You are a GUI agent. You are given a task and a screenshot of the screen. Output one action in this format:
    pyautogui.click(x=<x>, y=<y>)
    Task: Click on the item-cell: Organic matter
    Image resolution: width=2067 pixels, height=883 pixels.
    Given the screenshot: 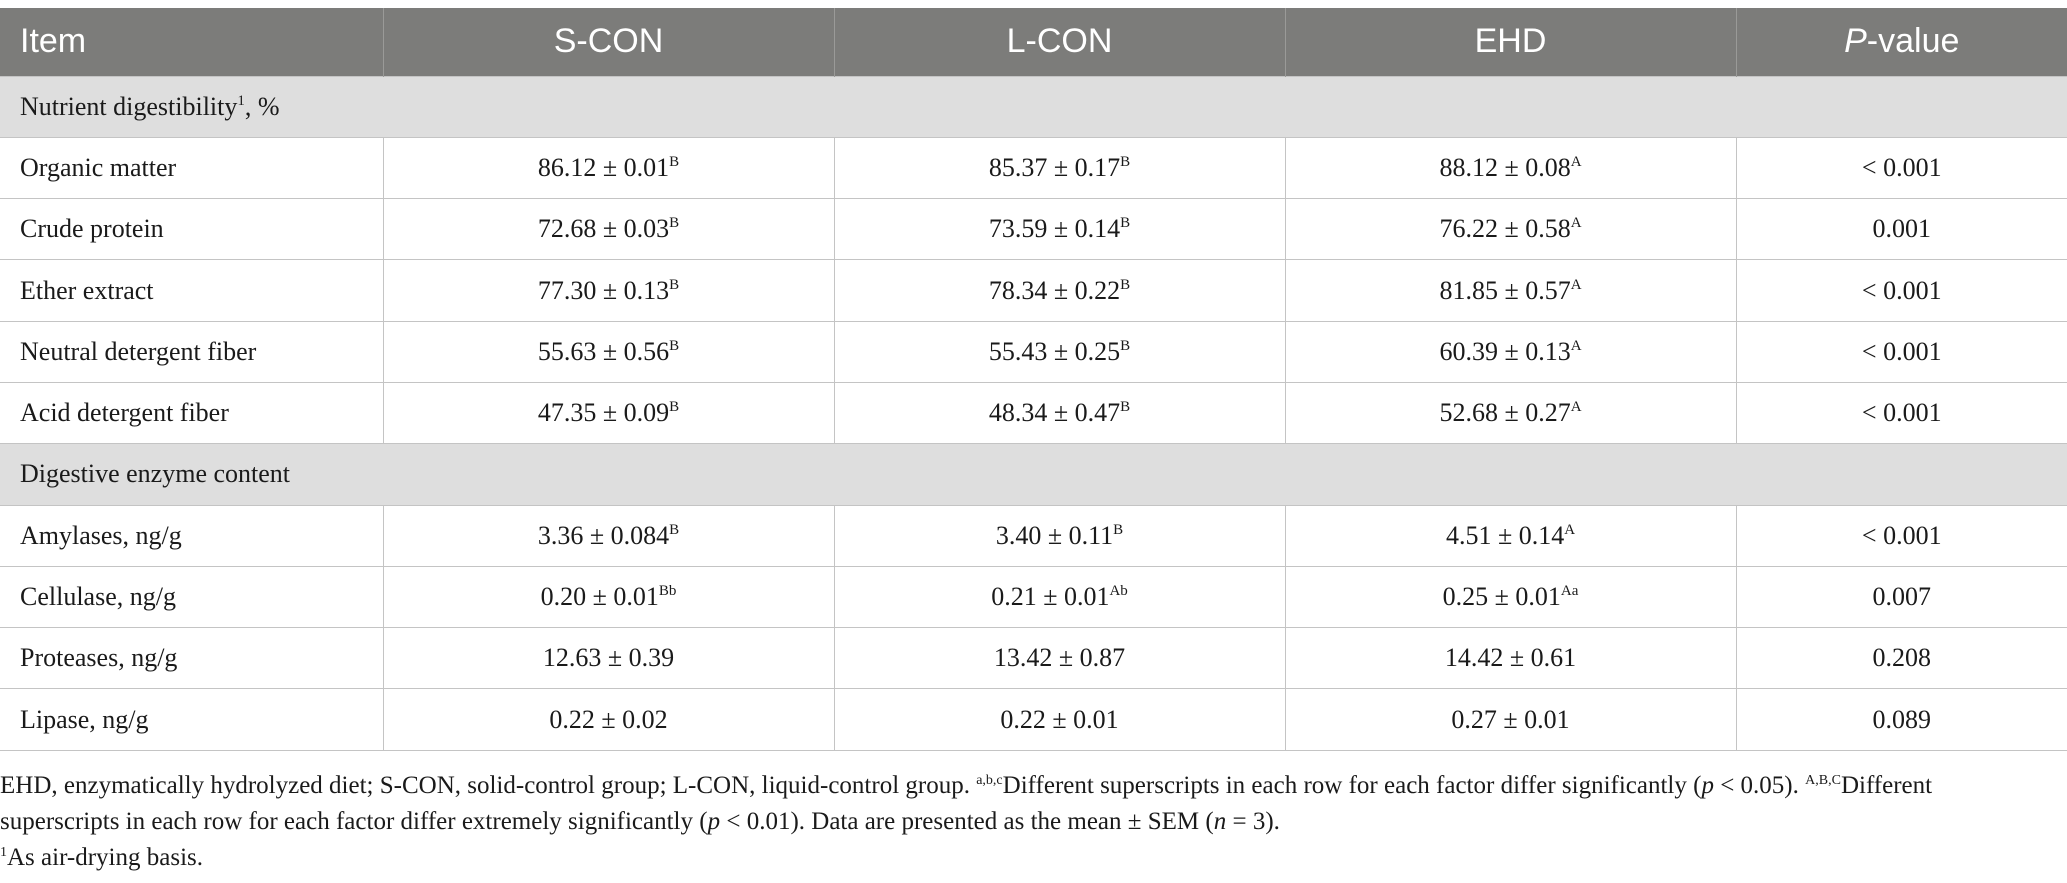 What is the action you would take?
    pyautogui.click(x=192, y=168)
    